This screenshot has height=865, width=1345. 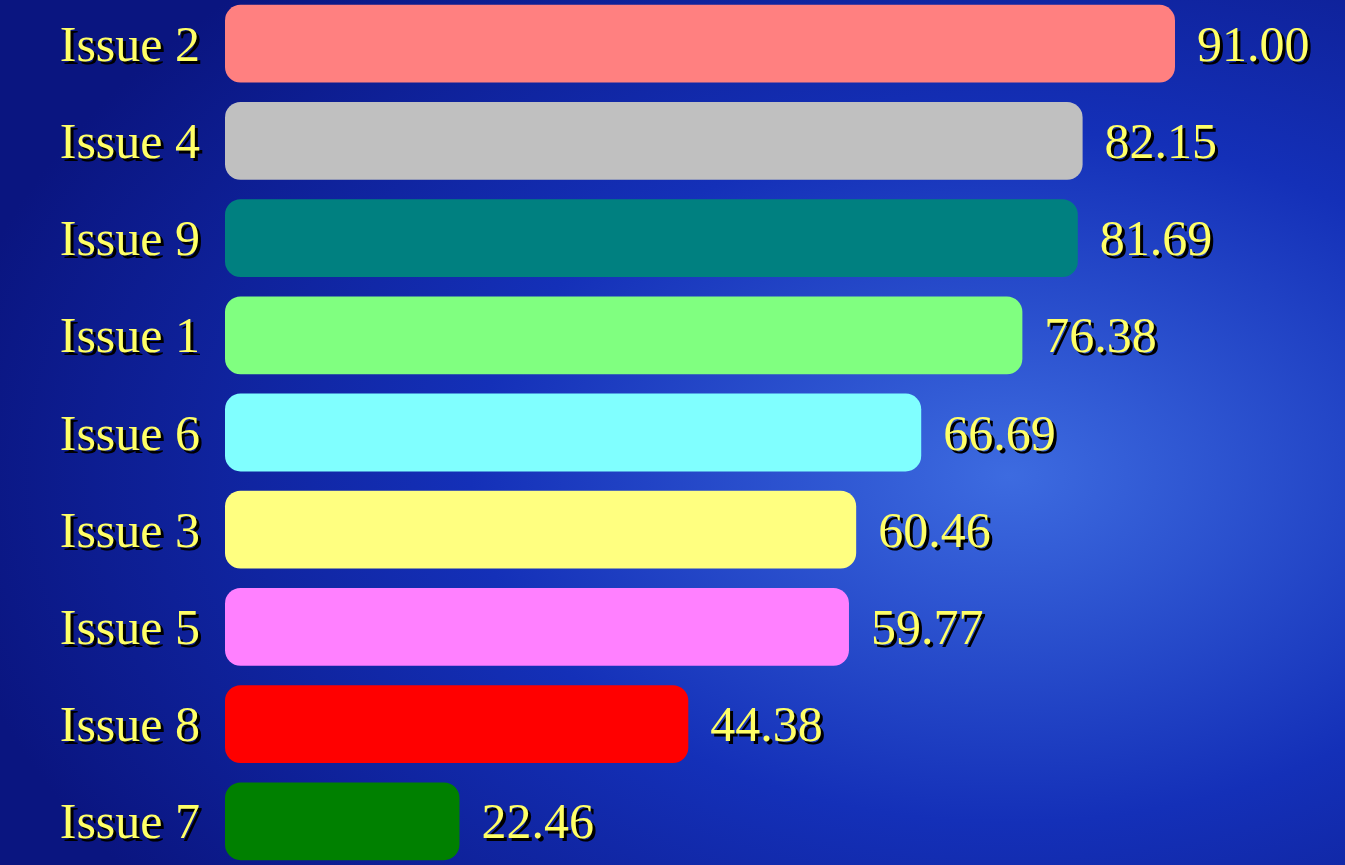 What do you see at coordinates (537, 821) in the screenshot?
I see `data-label: 22.46` at bounding box center [537, 821].